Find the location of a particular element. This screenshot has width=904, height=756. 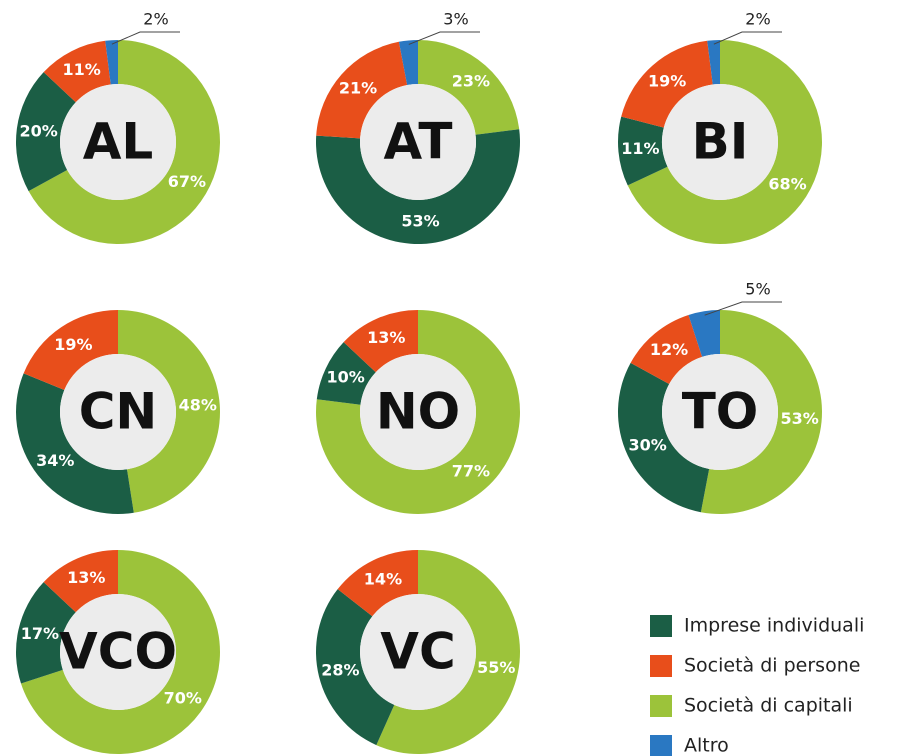

legend-label: Società di persone is located at coordinates (772, 666).